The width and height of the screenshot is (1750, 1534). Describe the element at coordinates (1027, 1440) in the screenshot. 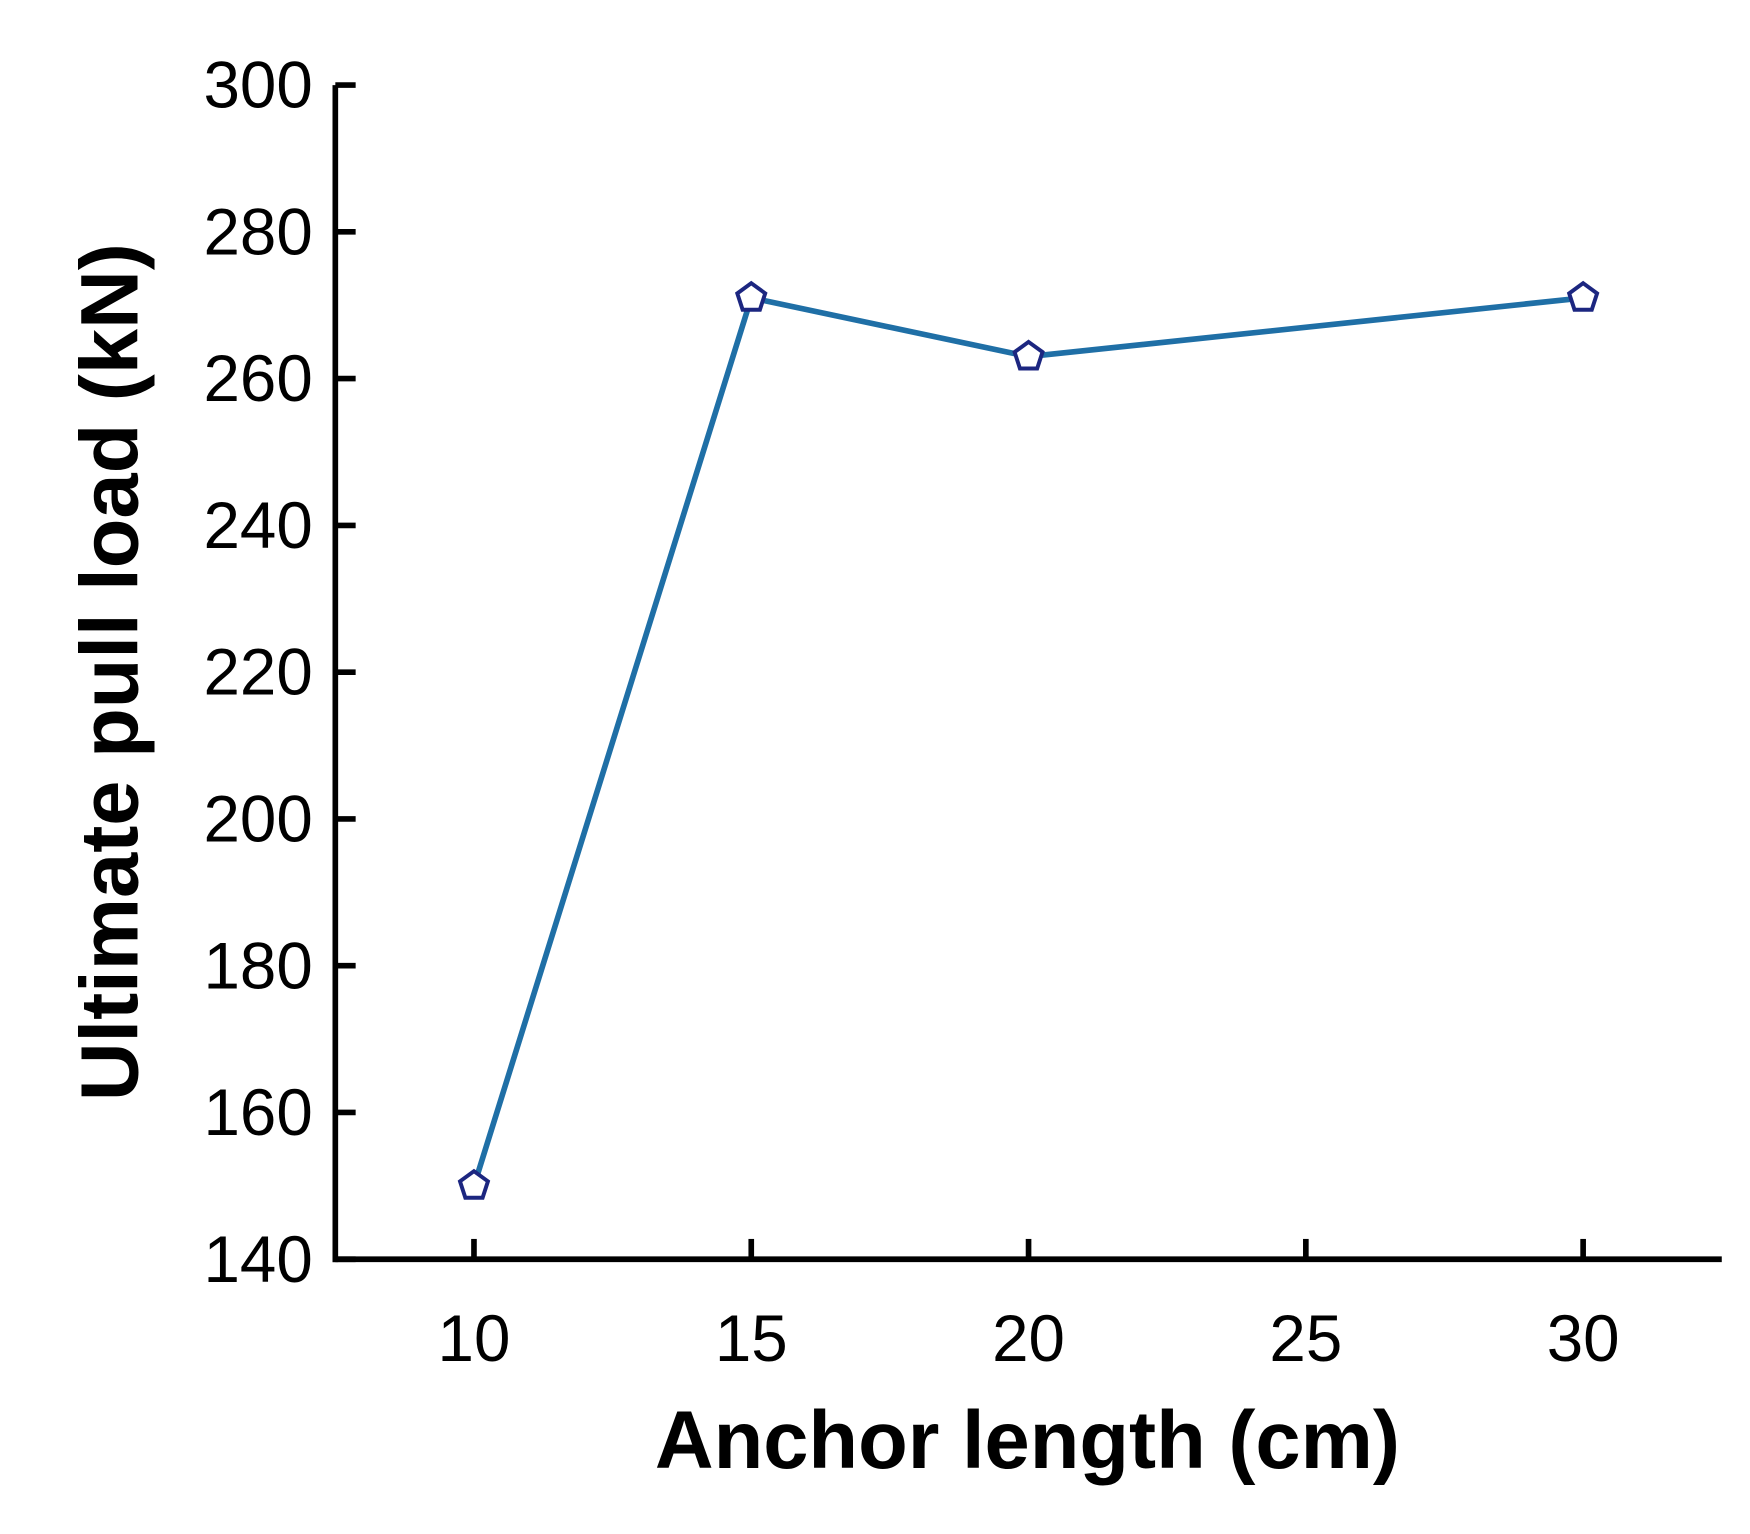

I see `x-axis-title: Anchor length (cm)` at that location.